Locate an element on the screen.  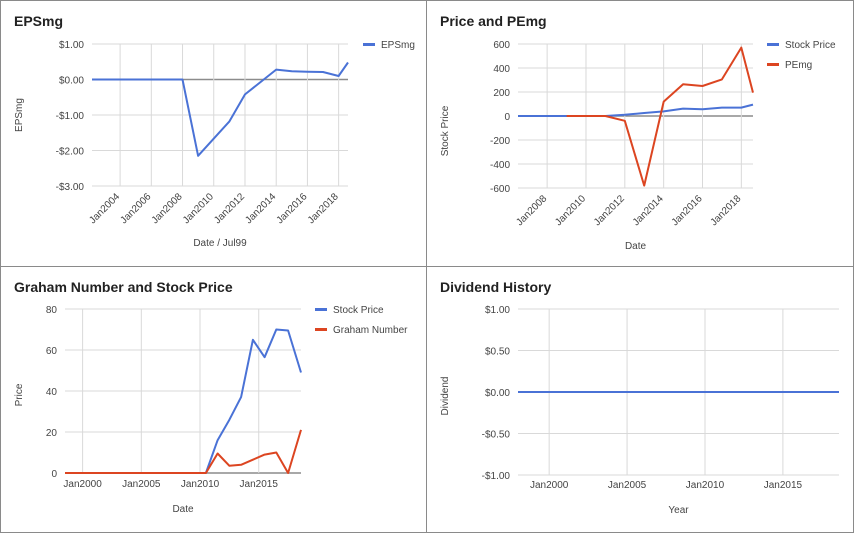
legend-label: EPSmg is located at coordinates (398, 45).